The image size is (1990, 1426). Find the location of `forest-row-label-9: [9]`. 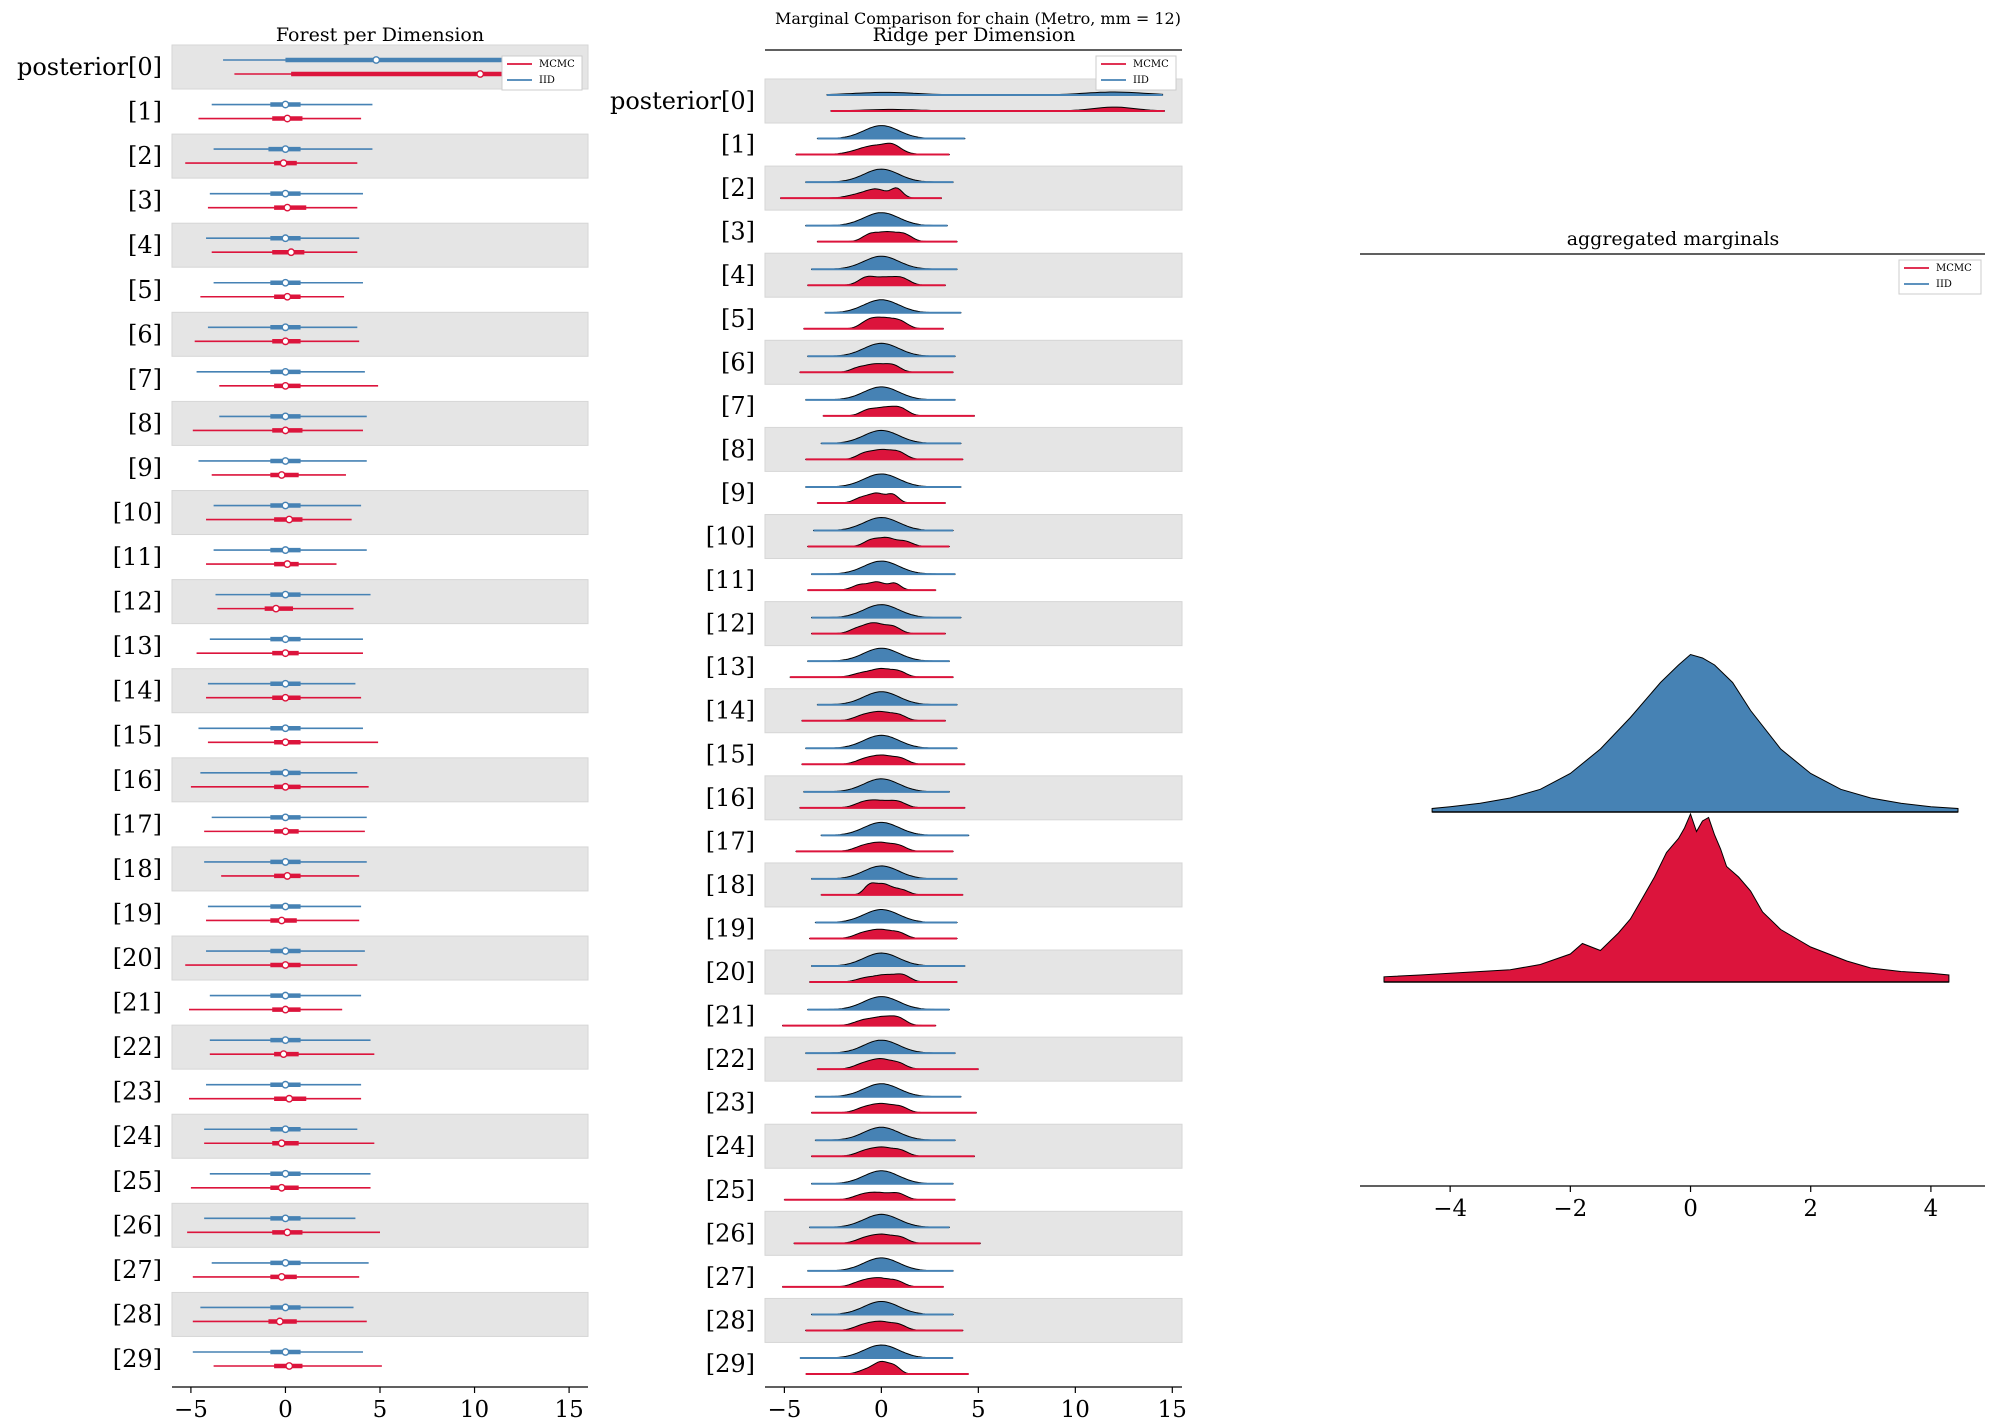

forest-row-label-9: [9] is located at coordinates (145, 468).